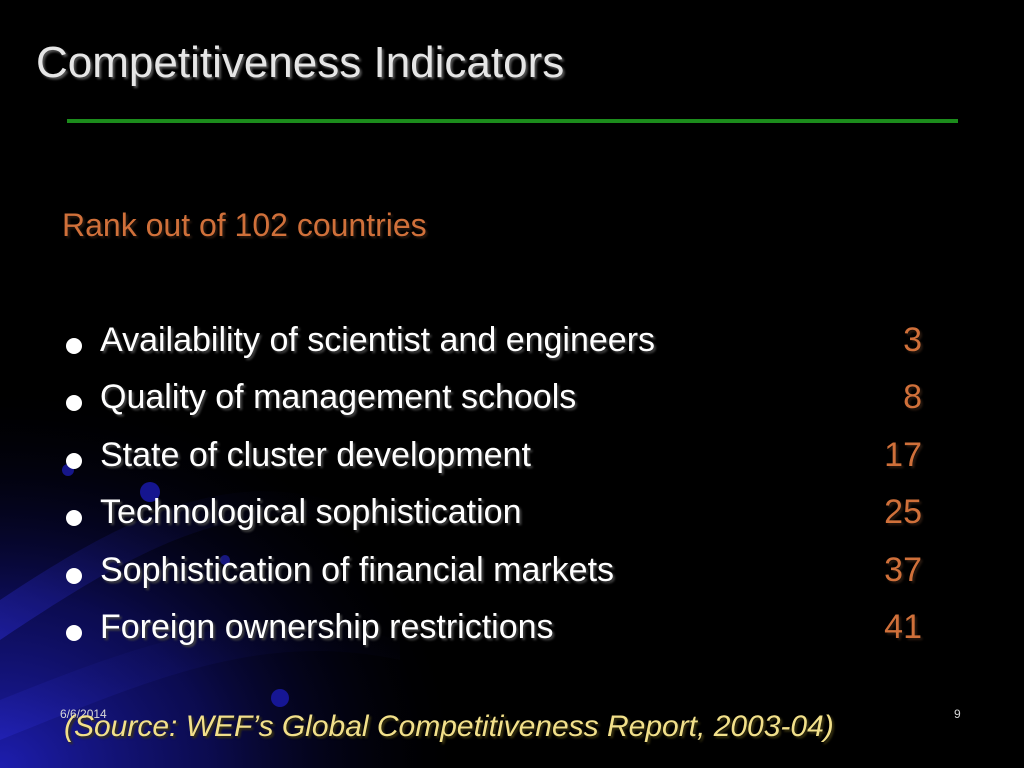 Image resolution: width=1024 pixels, height=768 pixels. I want to click on footer-date: 6/6/2014, so click(83, 714).